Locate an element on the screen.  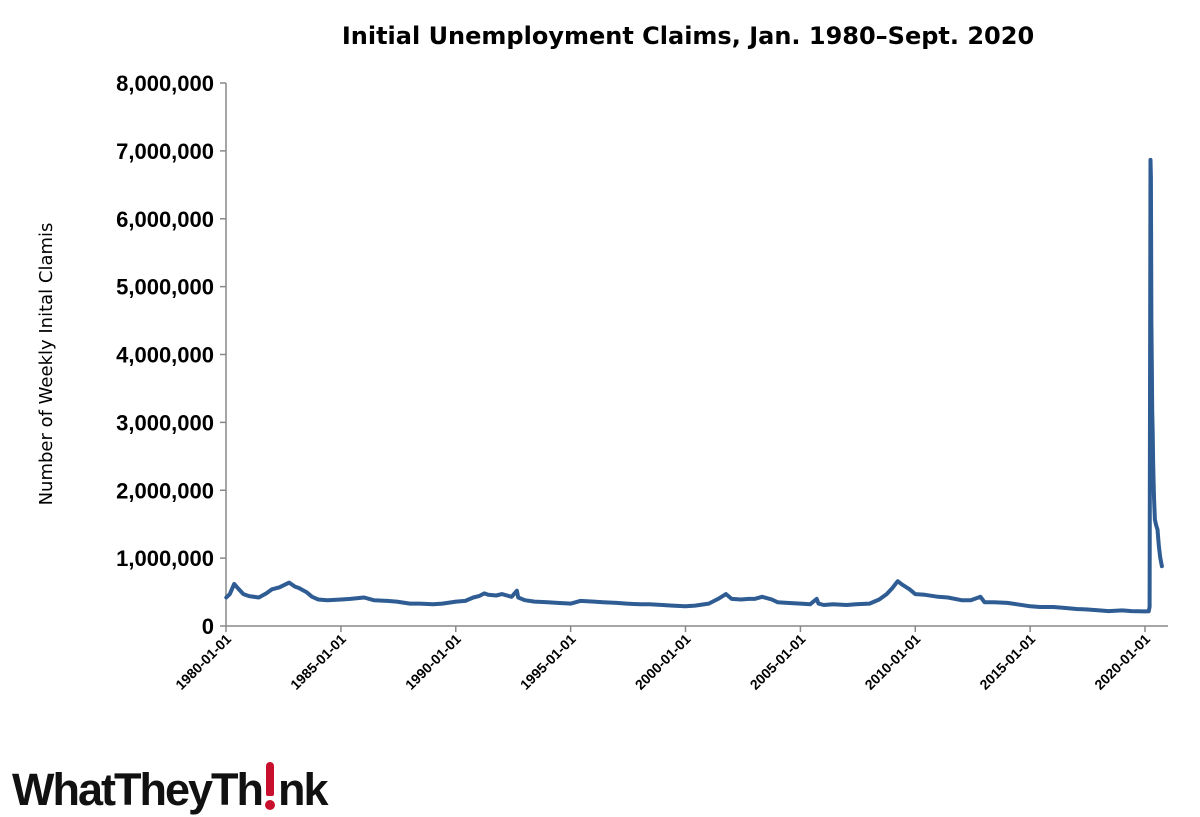
logo-text-end: nk is located at coordinates (302, 789).